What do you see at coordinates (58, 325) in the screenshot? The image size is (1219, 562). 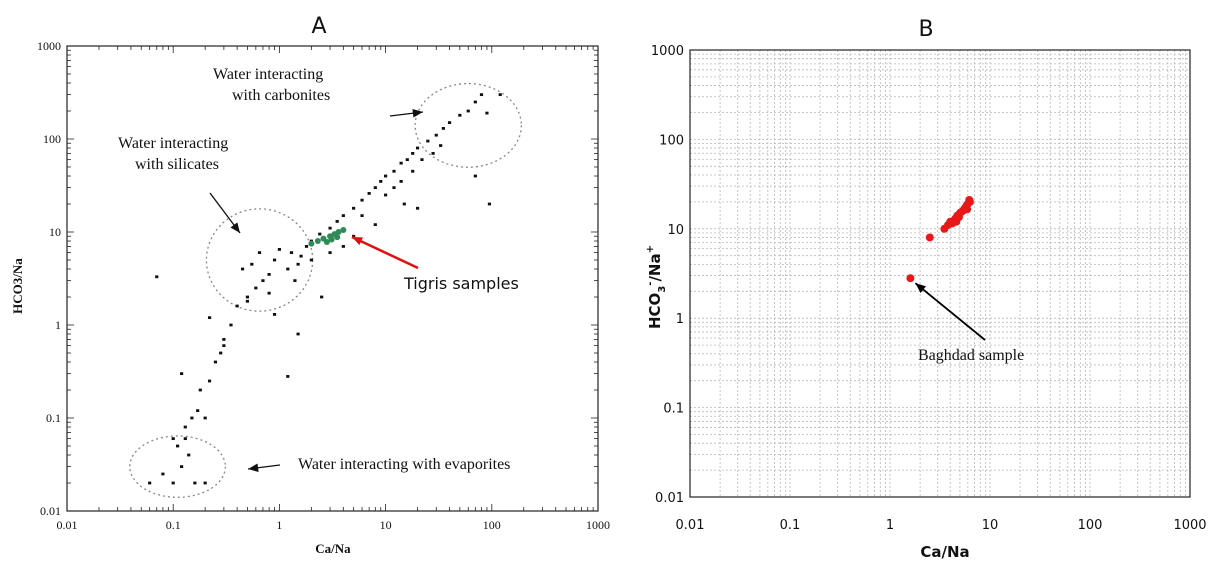 I see `y-tick-label-a: 1` at bounding box center [58, 325].